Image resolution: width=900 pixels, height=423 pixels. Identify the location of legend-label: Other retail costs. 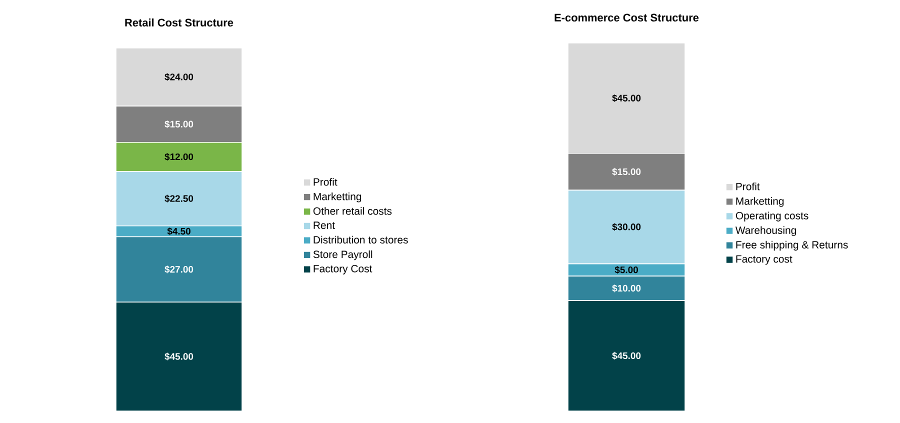
(352, 211).